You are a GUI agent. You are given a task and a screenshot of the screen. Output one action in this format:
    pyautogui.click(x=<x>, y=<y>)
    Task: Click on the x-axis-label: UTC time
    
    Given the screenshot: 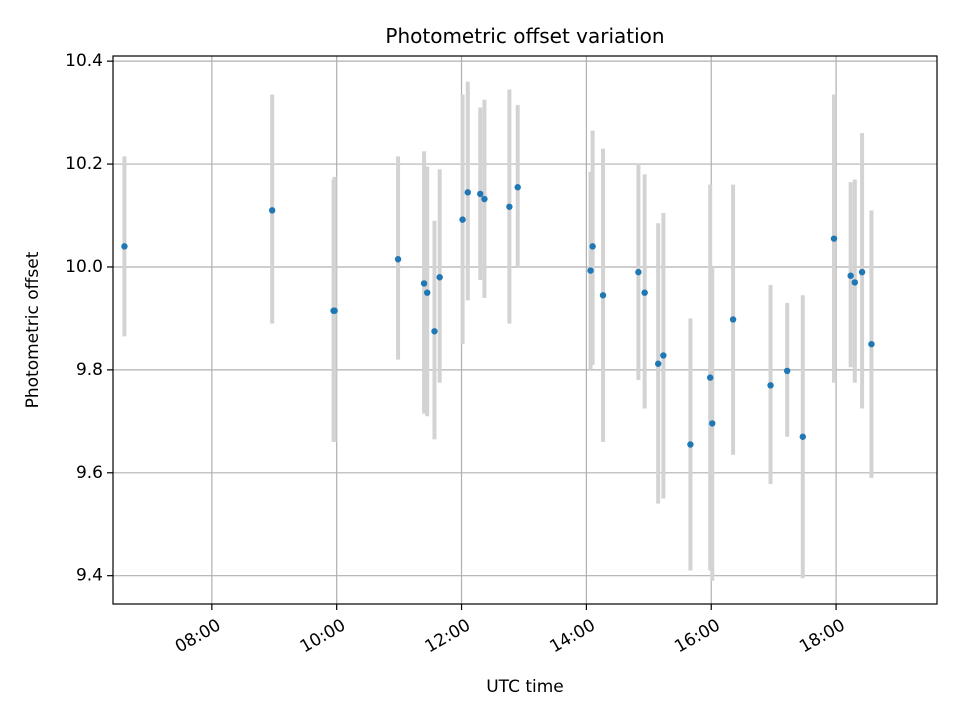 What is the action you would take?
    pyautogui.click(x=525, y=687)
    